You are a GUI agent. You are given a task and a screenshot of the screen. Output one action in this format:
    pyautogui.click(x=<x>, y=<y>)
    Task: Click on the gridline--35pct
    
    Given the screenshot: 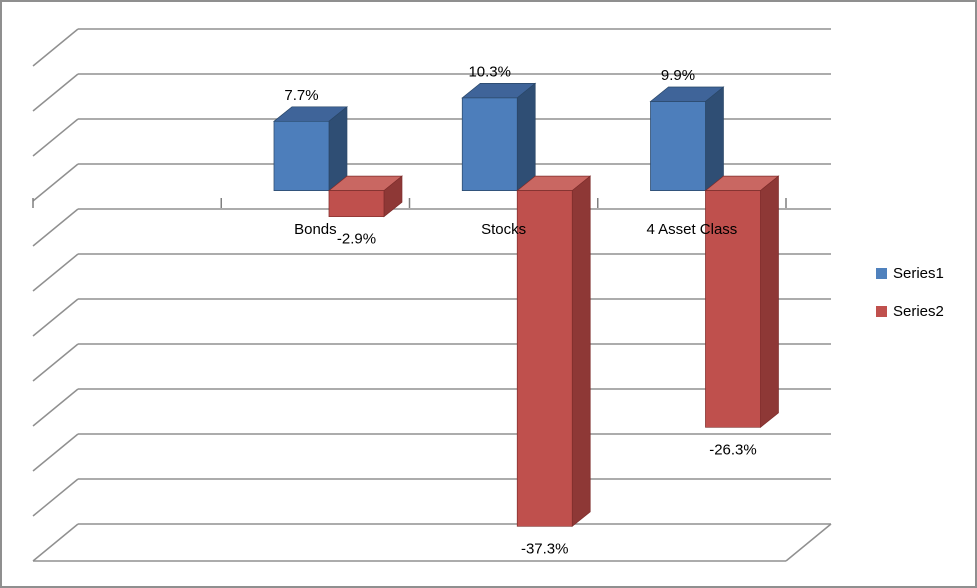 What is the action you would take?
    pyautogui.click(x=431, y=497)
    